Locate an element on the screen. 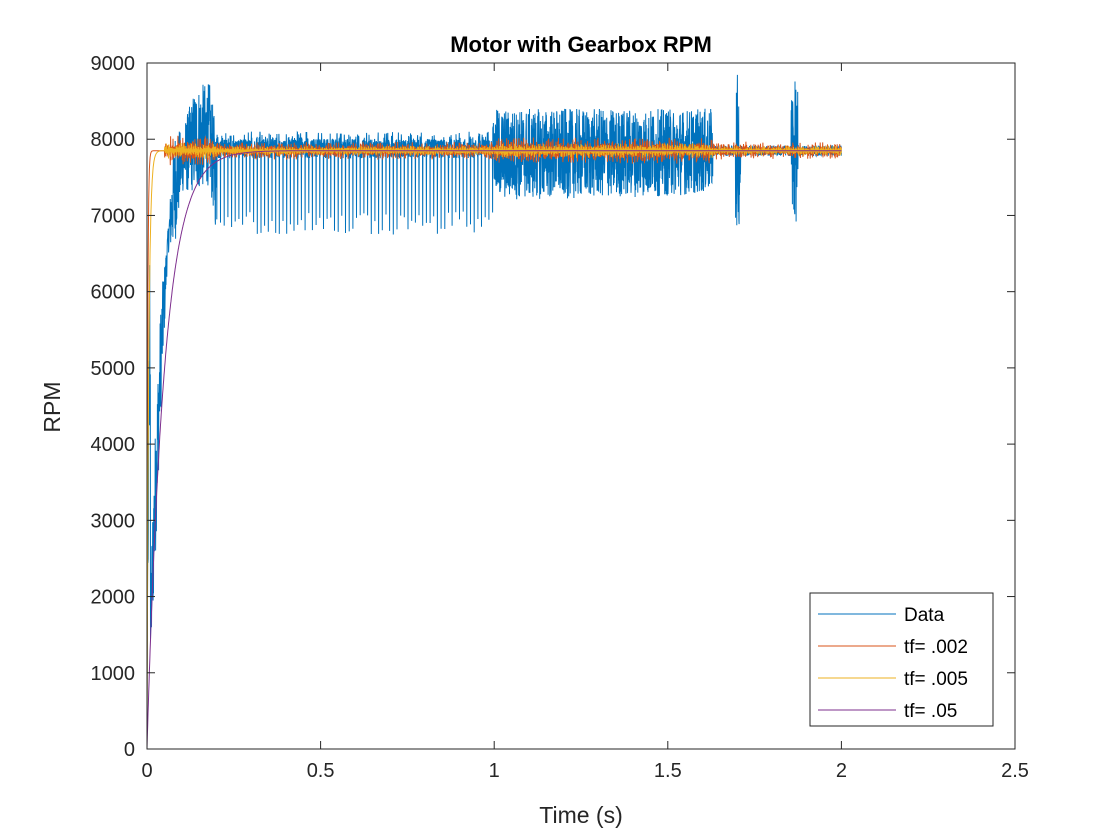 Image resolution: width=1120 pixels, height=840 pixels. legend-label: tf= .002 is located at coordinates (936, 647).